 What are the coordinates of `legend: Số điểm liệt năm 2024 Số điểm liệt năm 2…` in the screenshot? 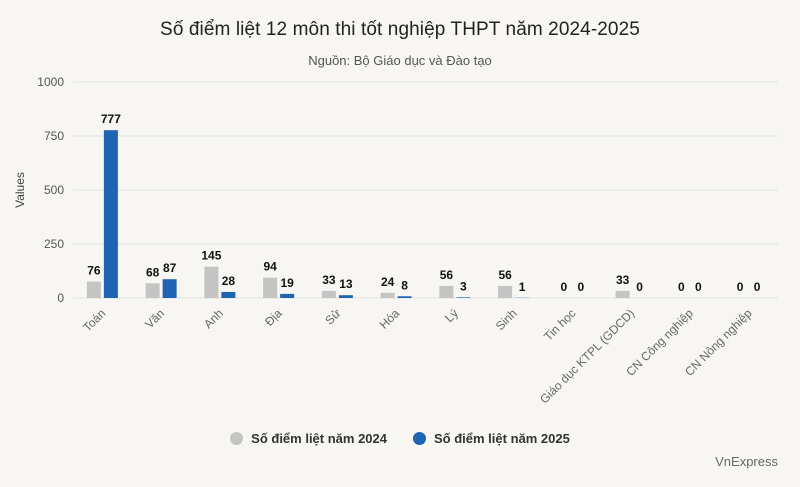 It's located at (400, 438).